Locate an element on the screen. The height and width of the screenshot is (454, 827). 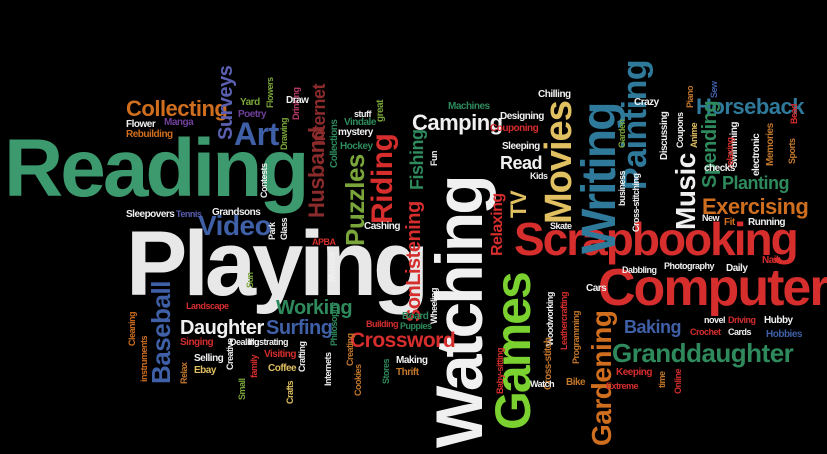
word-small: Small is located at coordinates (242, 389).